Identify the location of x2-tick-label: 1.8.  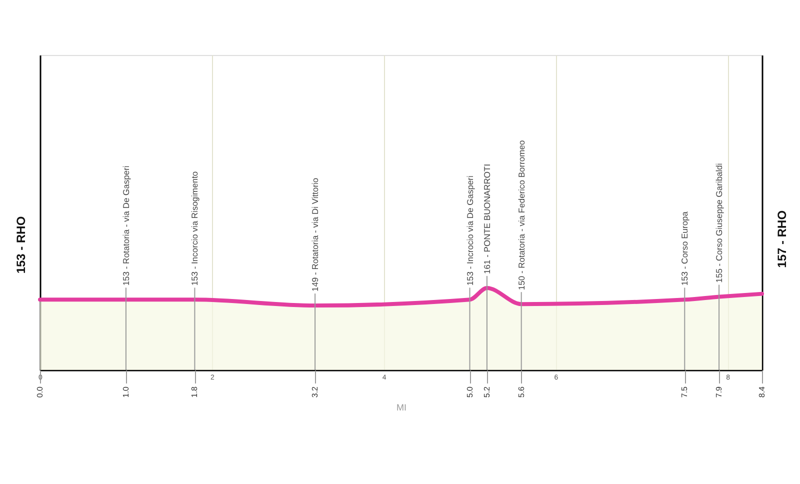
(195, 392).